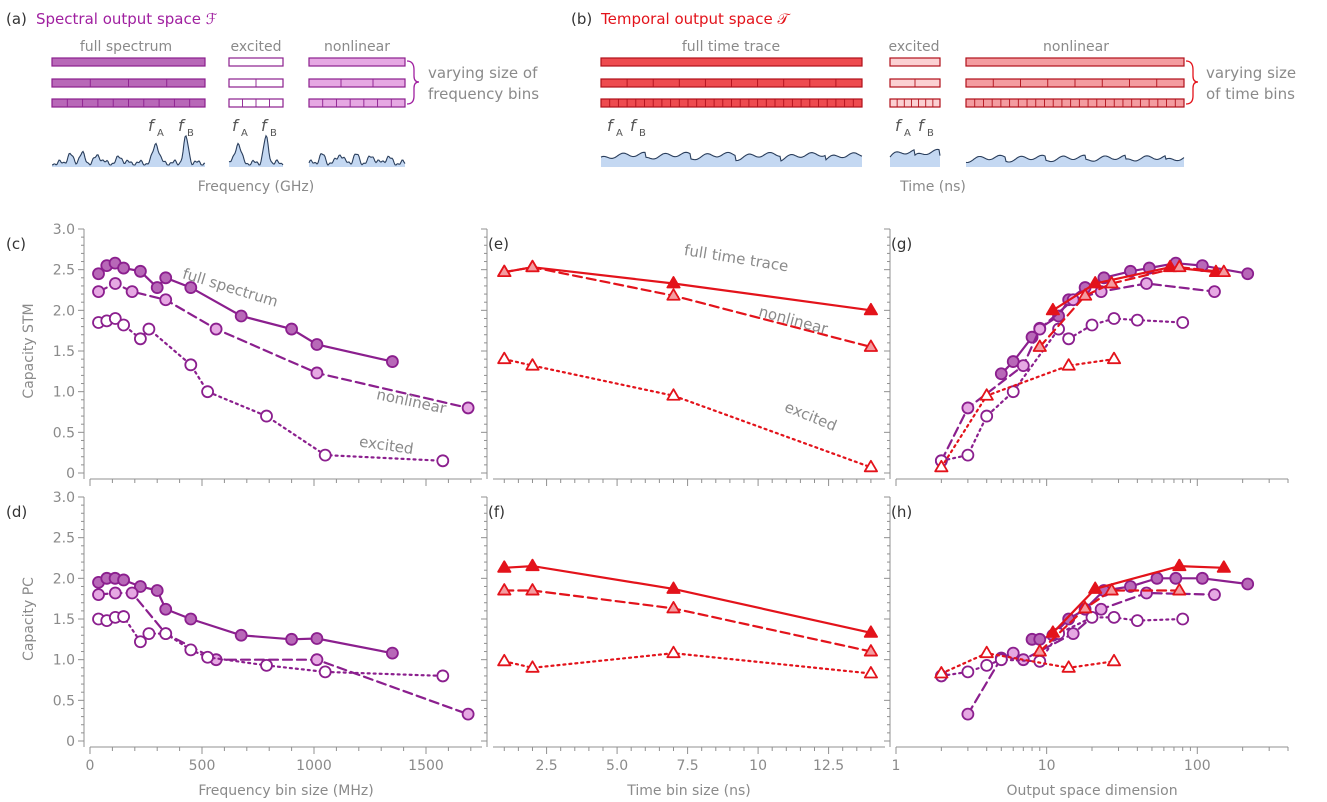 The width and height of the screenshot is (1327, 802). What do you see at coordinates (683, 357) in the screenshot?
I see `panel-e: (e) full time trace nonlinear excited` at bounding box center [683, 357].